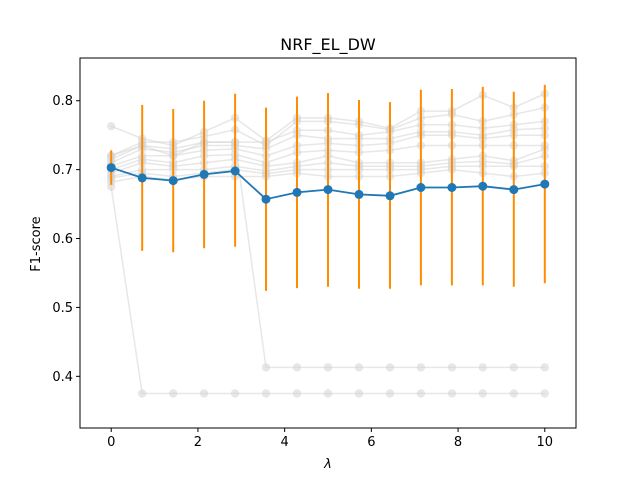 The height and width of the screenshot is (480, 640). Describe the element at coordinates (62, 170) in the screenshot. I see `y-tick-label: 0.7` at that location.